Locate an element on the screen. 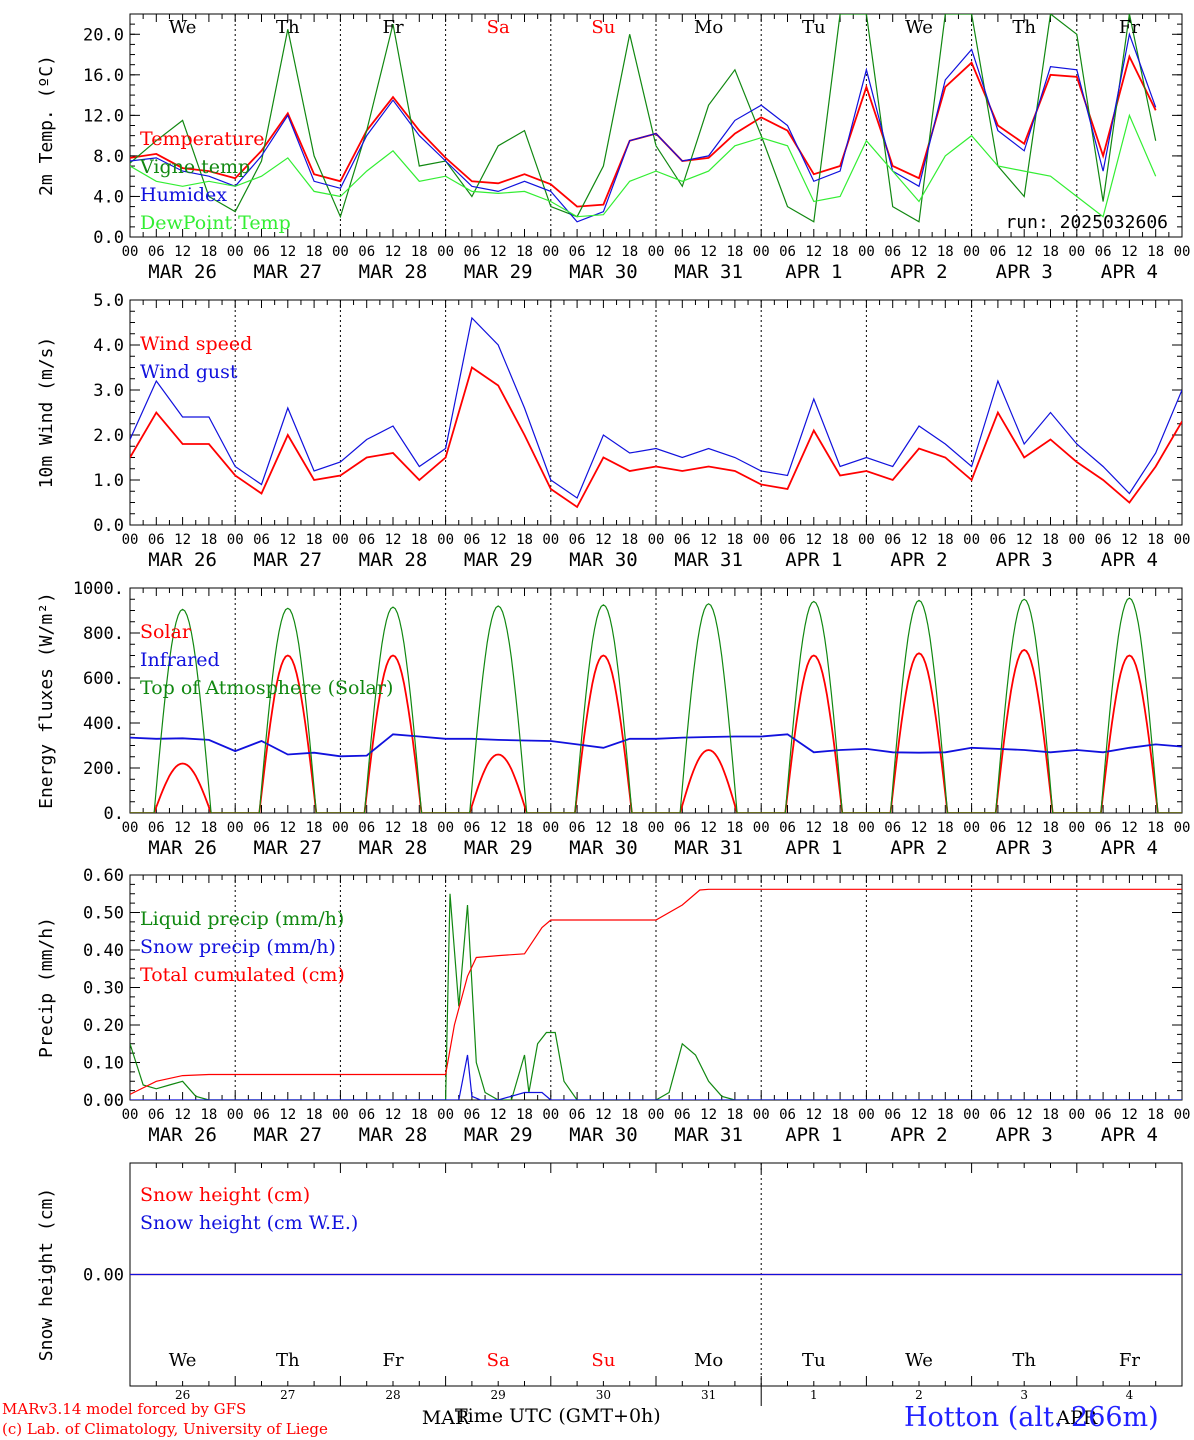  day-number-label: 2 is located at coordinates (919, 1395).